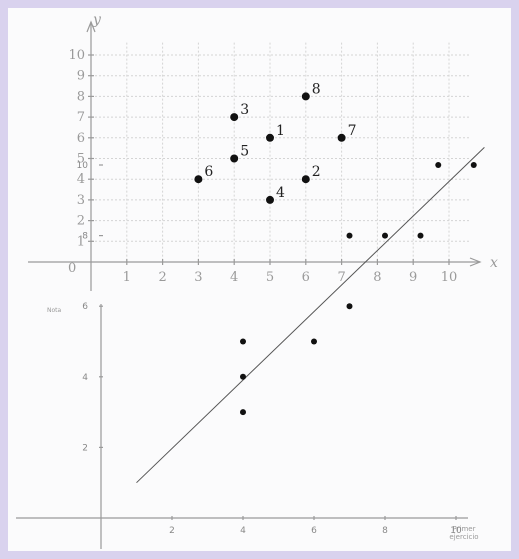 This screenshot has height=559, width=519. Describe the element at coordinates (83, 166) in the screenshot. I see `y2-tick-label-4: 10` at that location.